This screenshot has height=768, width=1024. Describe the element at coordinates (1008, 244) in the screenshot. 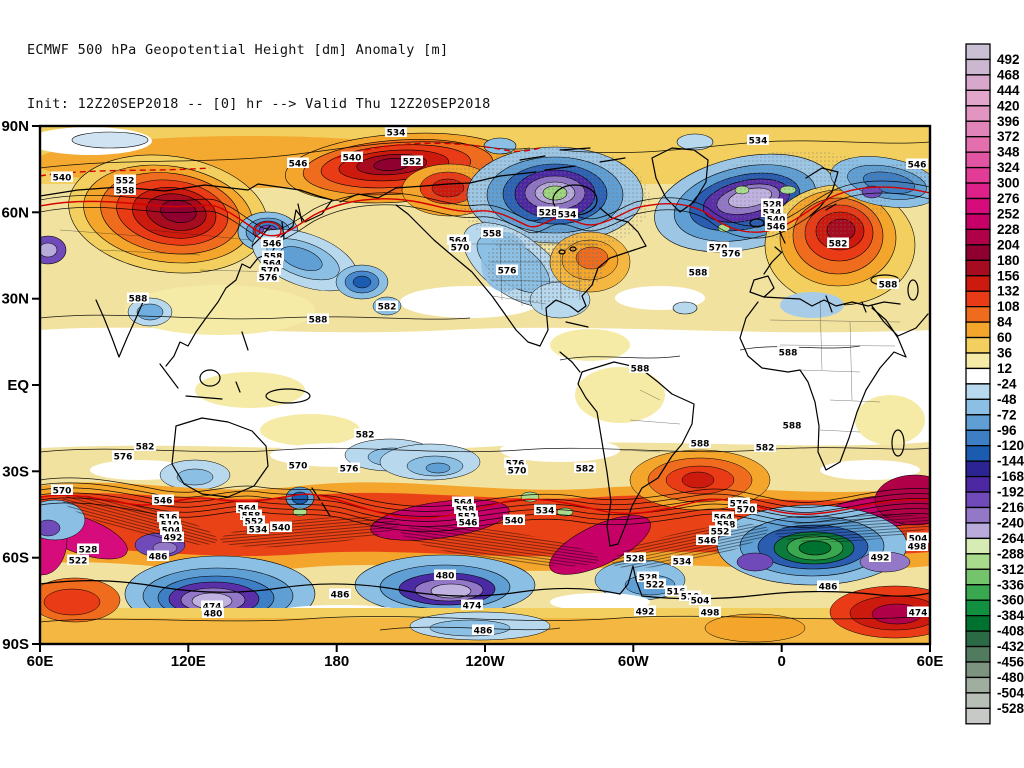

I see `colorbar-label: 204` at that location.